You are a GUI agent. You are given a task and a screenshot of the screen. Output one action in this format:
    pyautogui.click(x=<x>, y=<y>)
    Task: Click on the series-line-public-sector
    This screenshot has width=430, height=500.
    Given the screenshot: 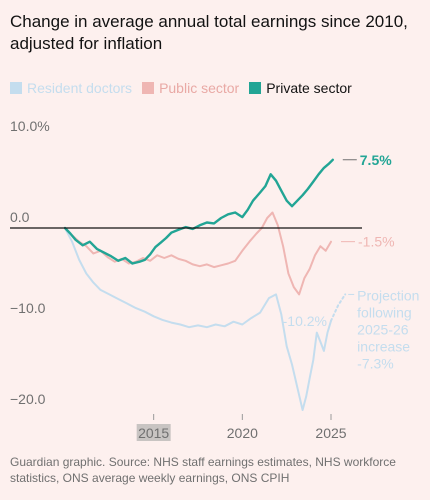 What is the action you would take?
    pyautogui.click(x=198, y=253)
    